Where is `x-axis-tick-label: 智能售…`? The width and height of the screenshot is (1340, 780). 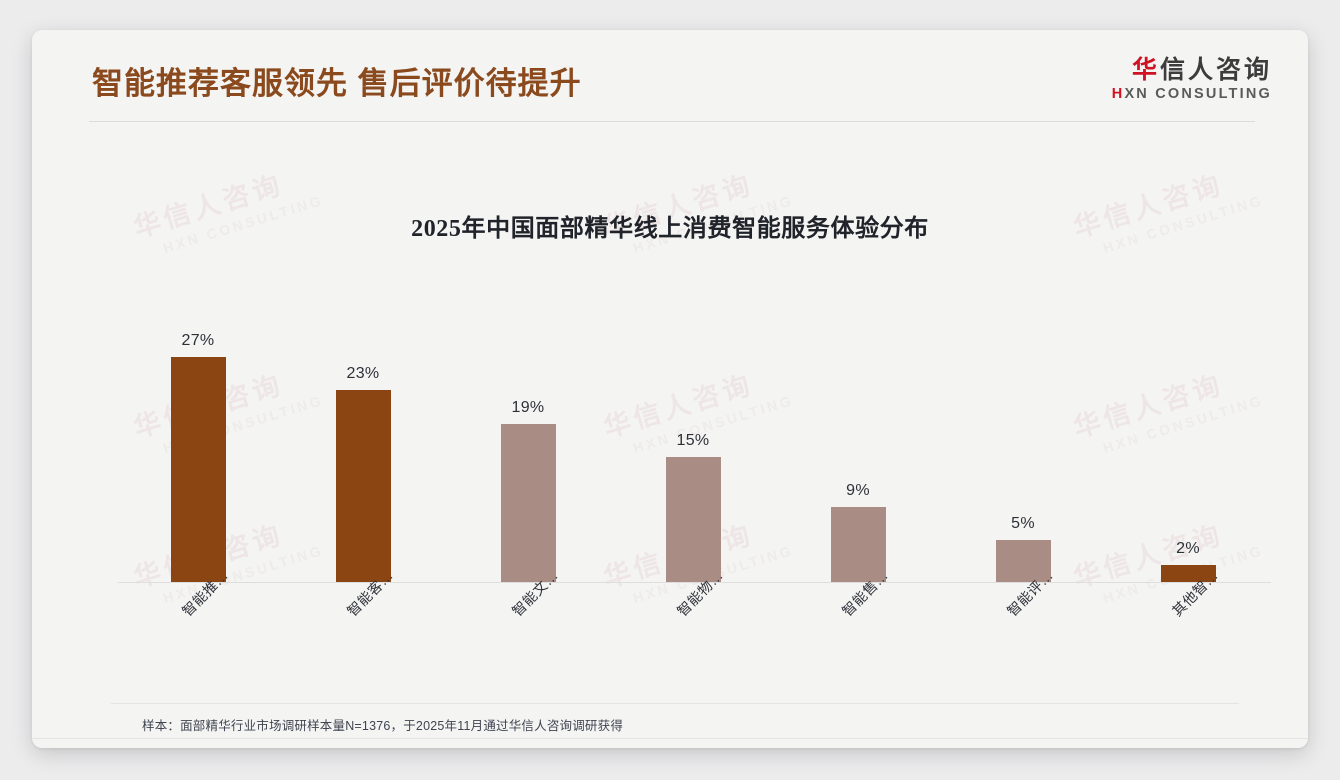
x-axis-tick-label: 智能售… is located at coordinates (858, 593).